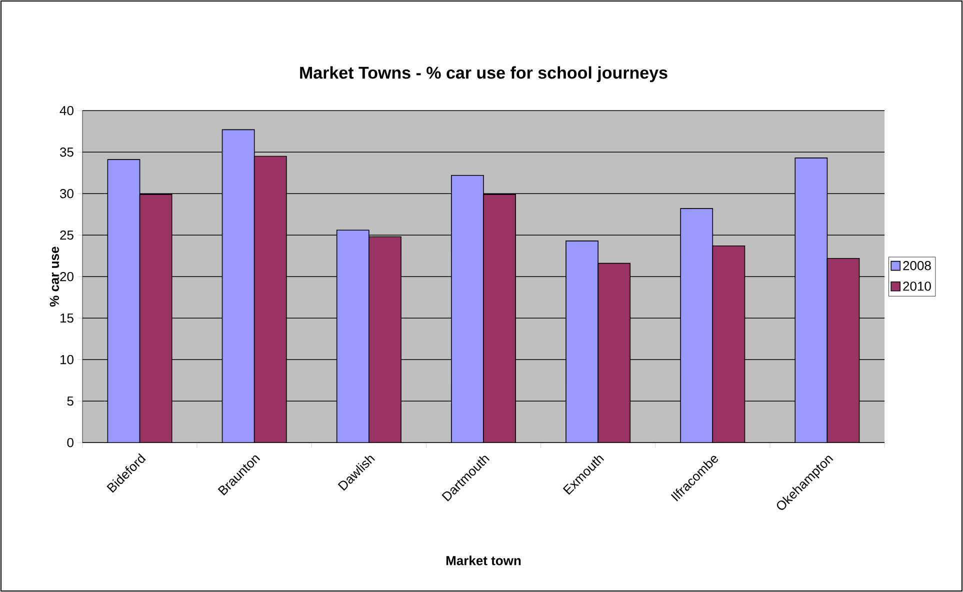 This screenshot has height=592, width=963. What do you see at coordinates (917, 265) in the screenshot?
I see `legend-label: 2008` at bounding box center [917, 265].